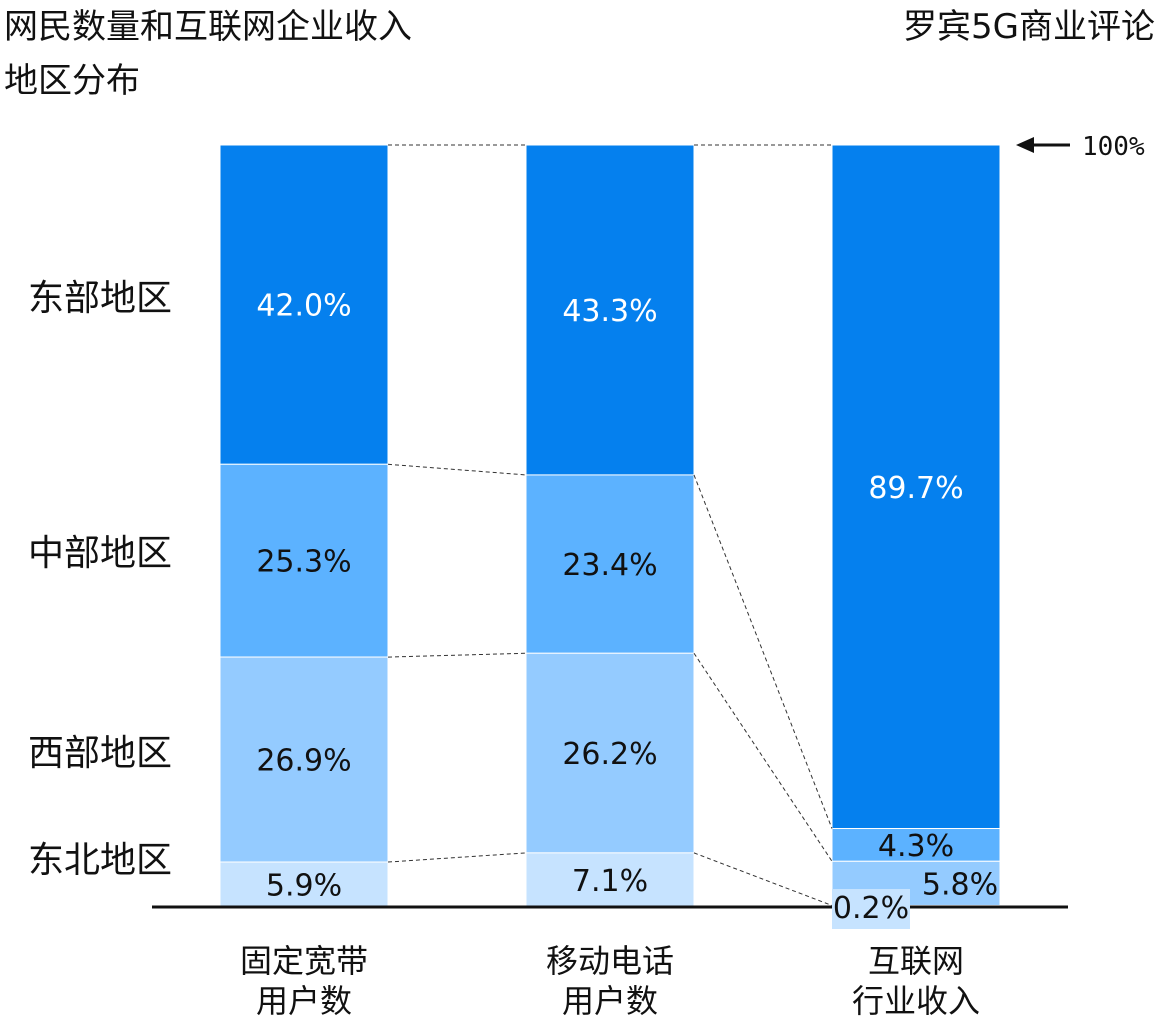  I want to click on value-label-3-4: 0.2%, so click(871, 908).